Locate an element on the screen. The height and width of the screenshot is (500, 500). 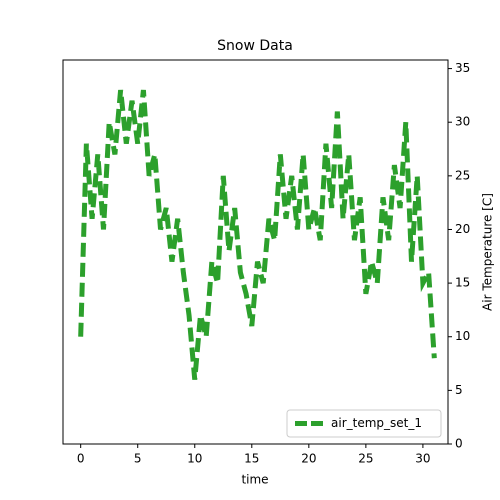
y-tick-label: 0 is located at coordinates (459, 444).